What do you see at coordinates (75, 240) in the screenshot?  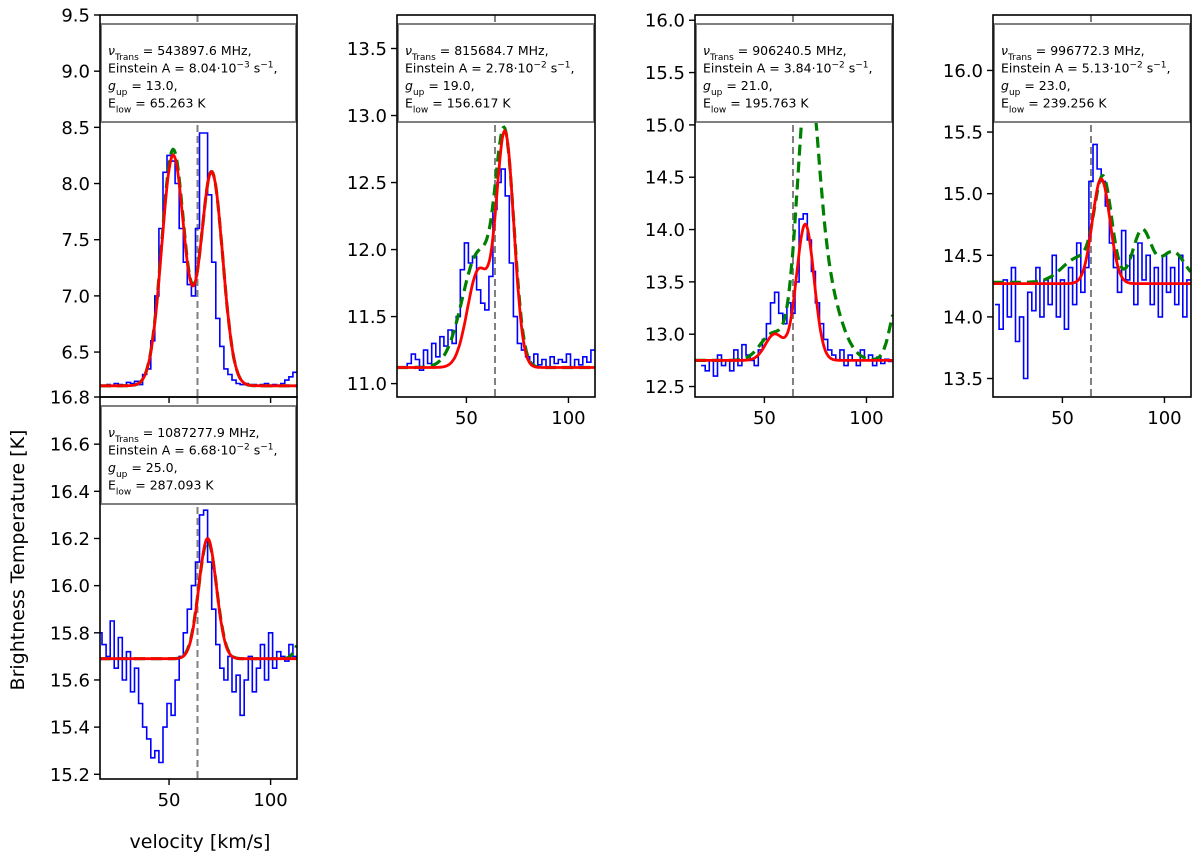 I see `y-tick-label: 7.5` at bounding box center [75, 240].